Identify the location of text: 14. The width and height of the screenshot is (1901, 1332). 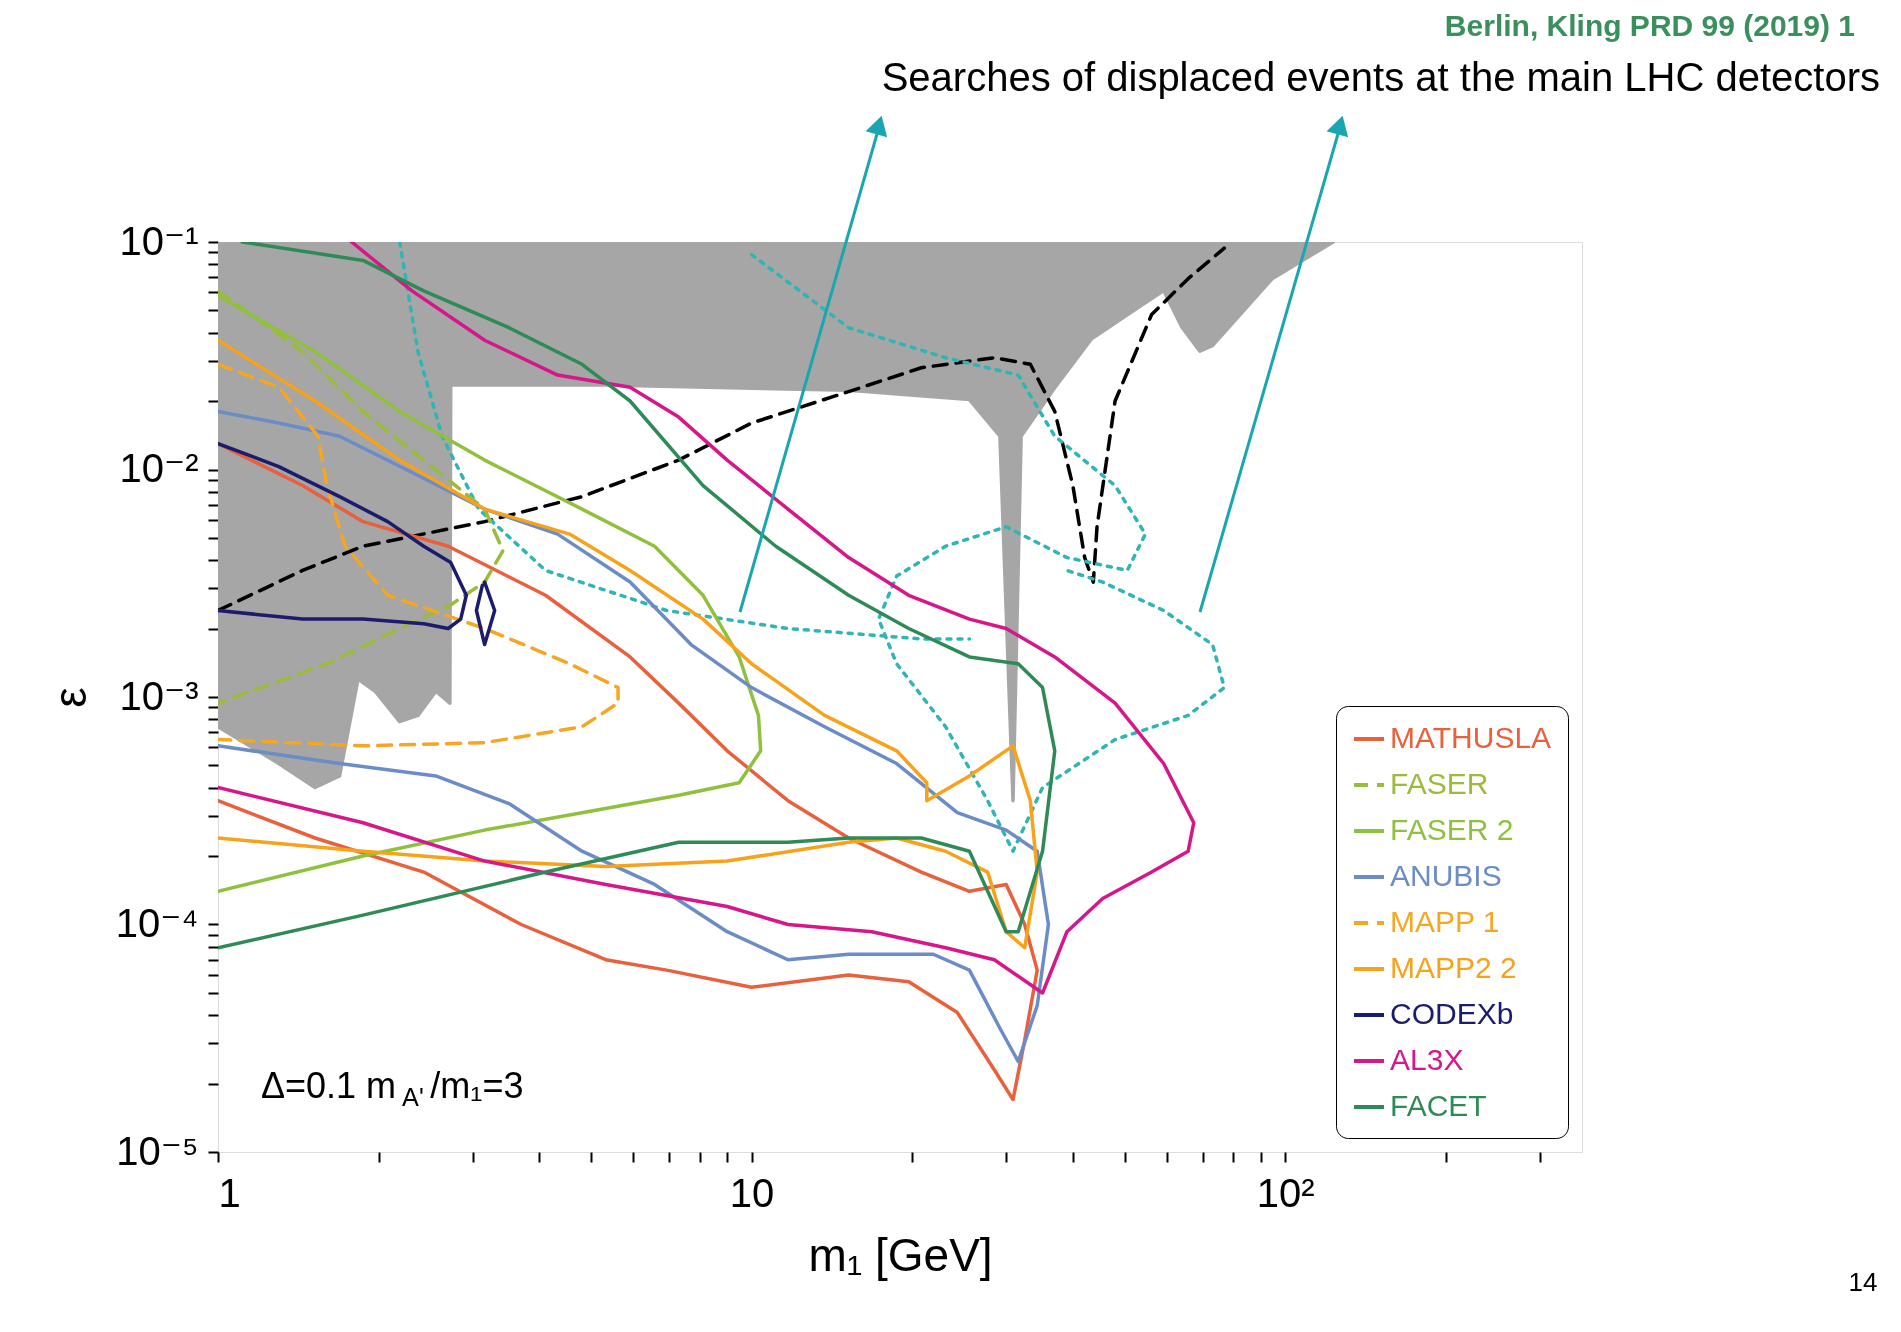
(1863, 1282).